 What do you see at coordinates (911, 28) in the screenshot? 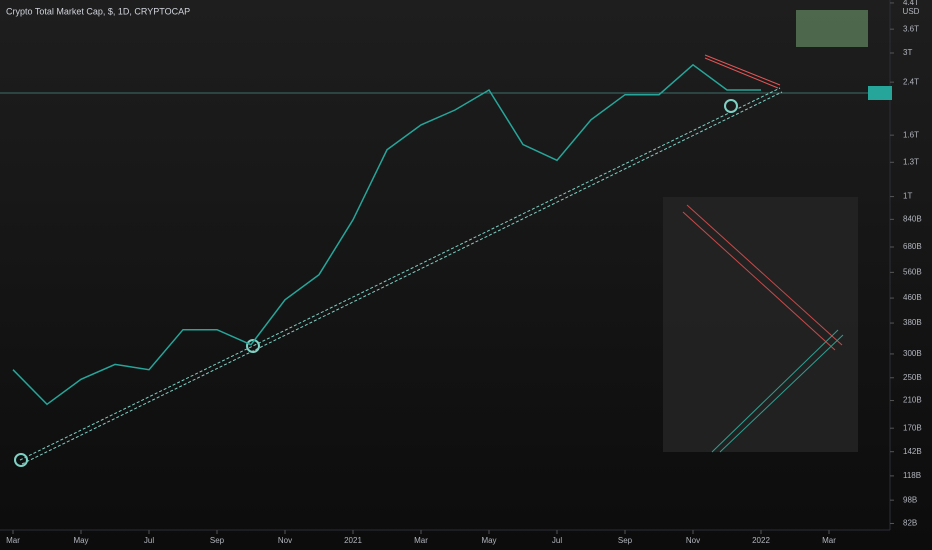
I see `y-tick-label: 3.6T` at bounding box center [911, 28].